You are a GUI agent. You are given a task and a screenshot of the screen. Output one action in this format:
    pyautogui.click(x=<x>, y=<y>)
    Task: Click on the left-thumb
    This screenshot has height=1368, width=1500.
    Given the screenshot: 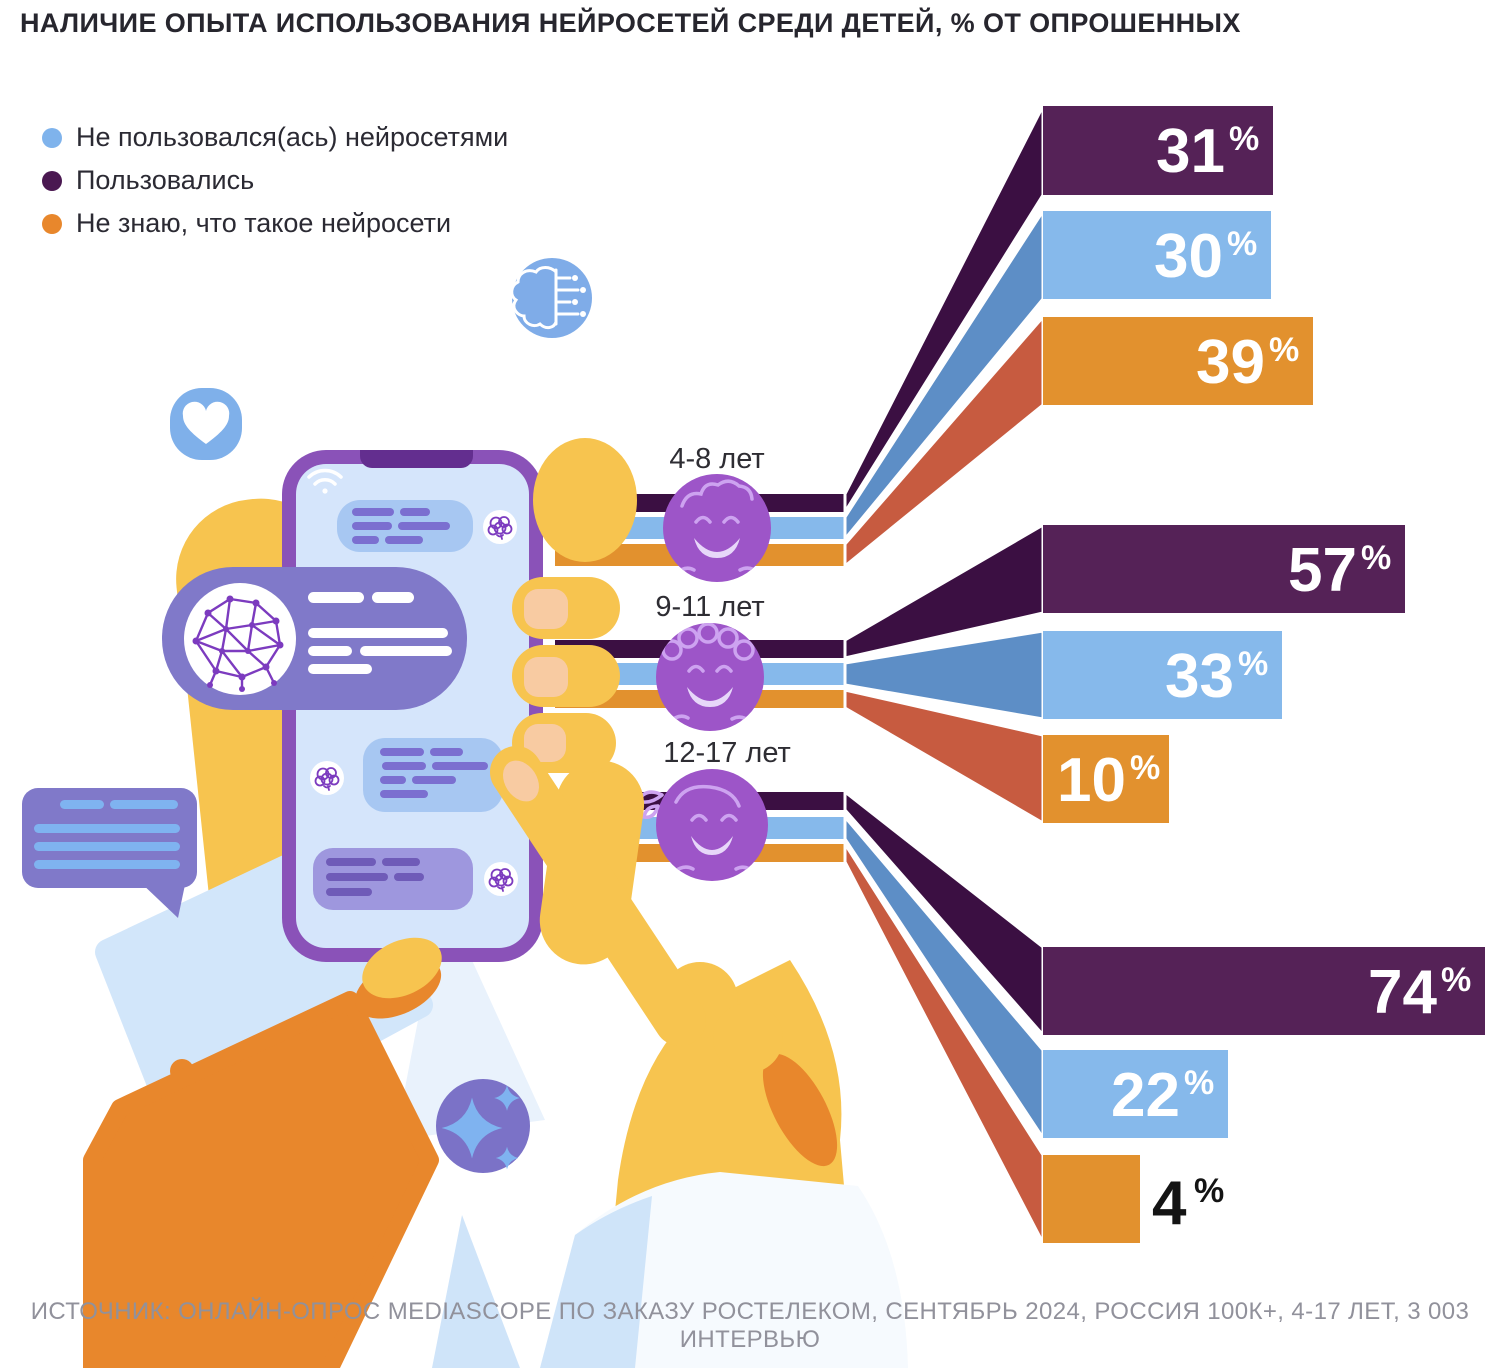 What is the action you would take?
    pyautogui.click(x=402, y=968)
    